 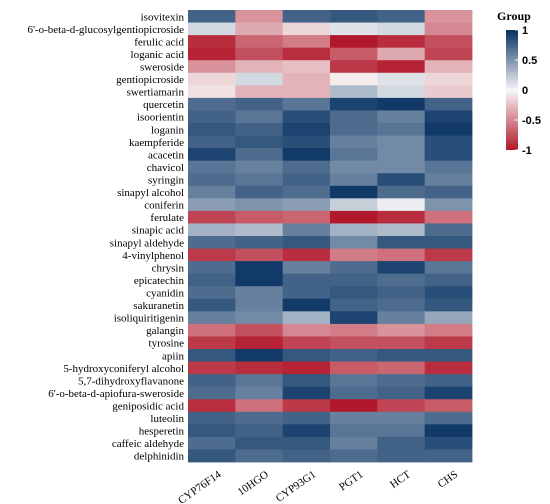 I want to click on row-label: galangin, so click(x=165, y=331).